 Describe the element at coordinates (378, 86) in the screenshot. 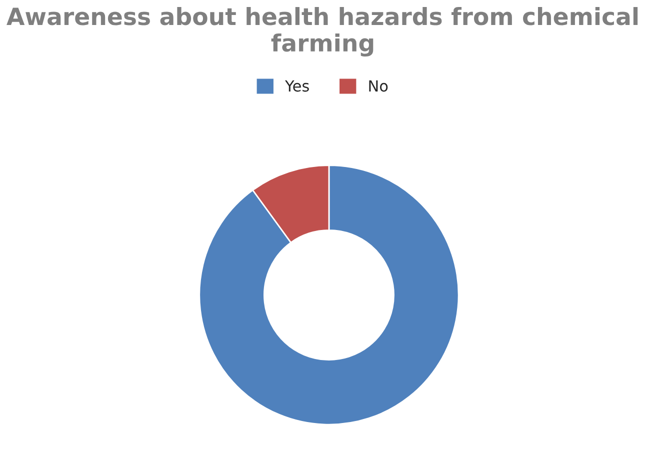

I see `legend-label: No` at that location.